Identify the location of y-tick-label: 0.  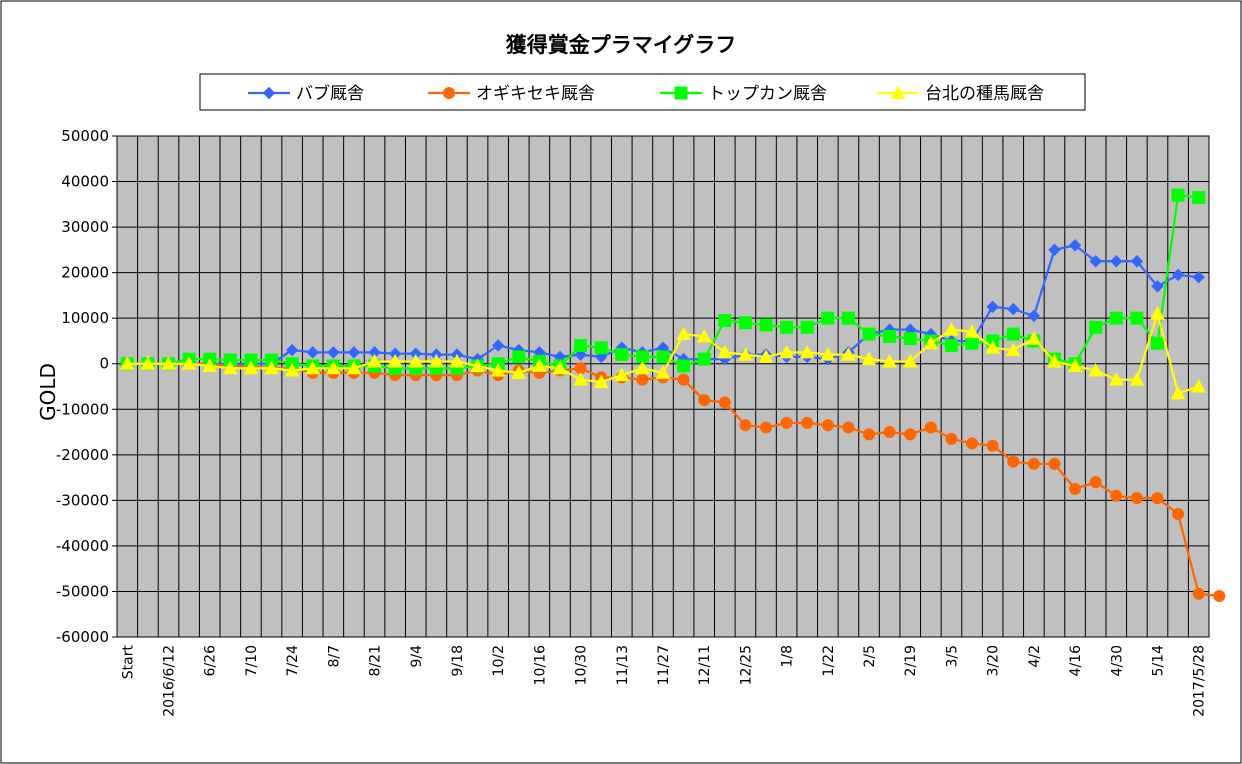
(104, 364).